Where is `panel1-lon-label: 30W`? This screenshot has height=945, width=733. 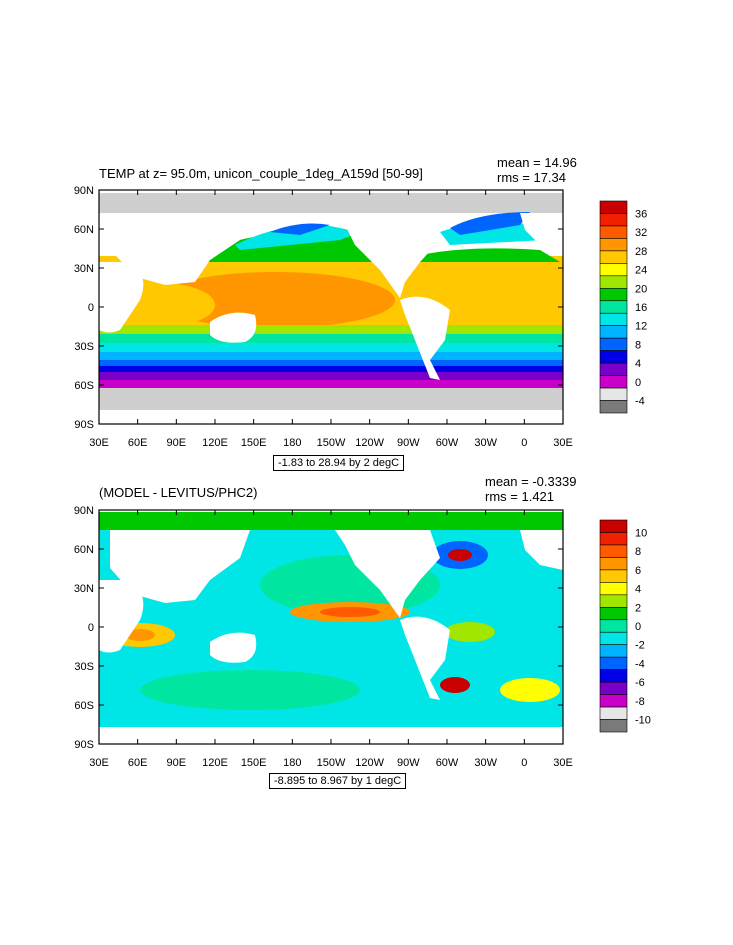 panel1-lon-label: 30W is located at coordinates (485, 443).